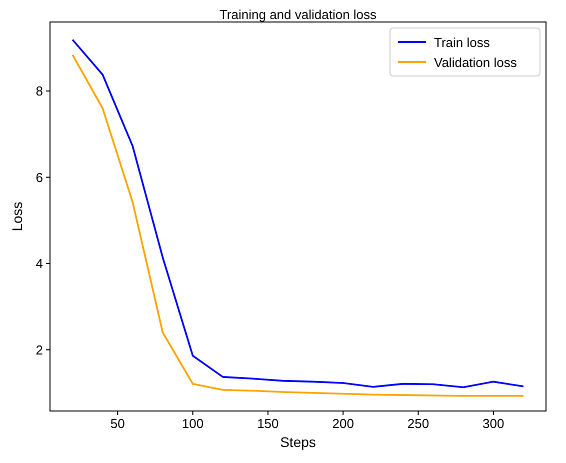  Describe the element at coordinates (298, 442) in the screenshot. I see `x-axis-title: Steps` at that location.